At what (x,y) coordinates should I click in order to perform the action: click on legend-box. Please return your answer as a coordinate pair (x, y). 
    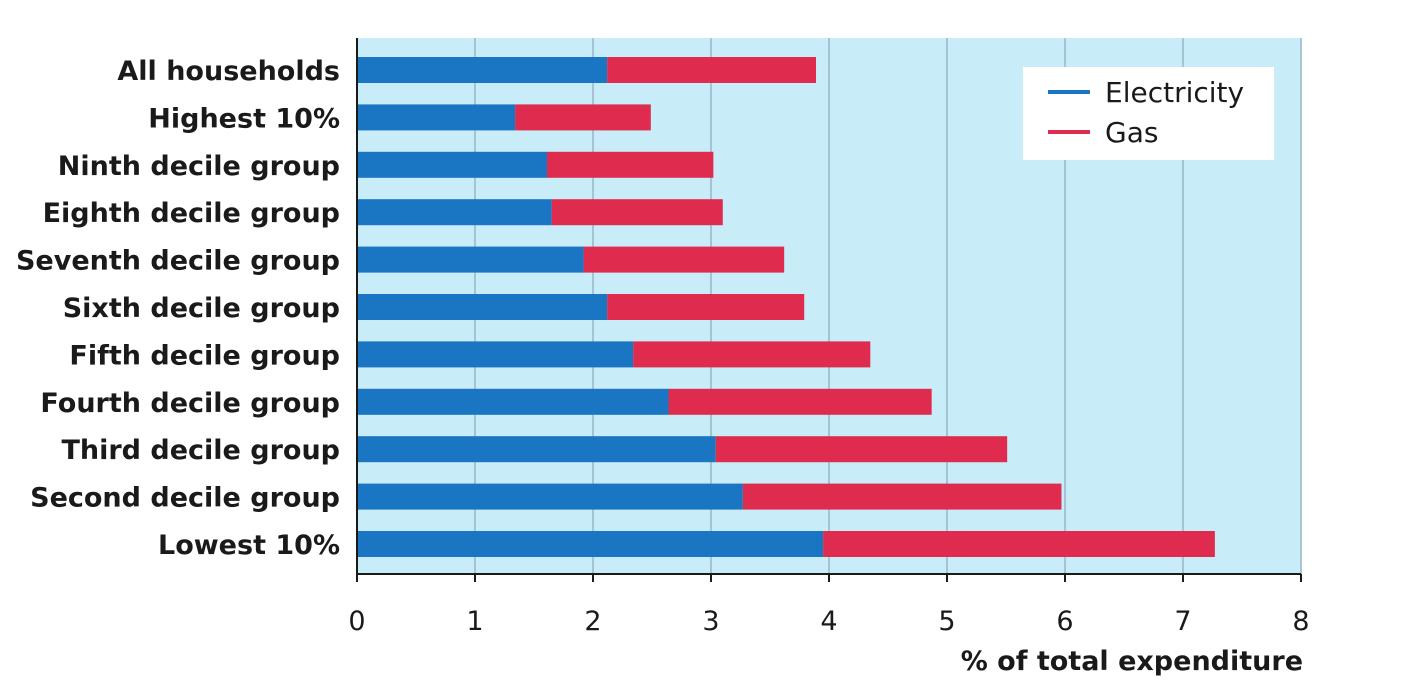
    Looking at the image, I should click on (1148, 113).